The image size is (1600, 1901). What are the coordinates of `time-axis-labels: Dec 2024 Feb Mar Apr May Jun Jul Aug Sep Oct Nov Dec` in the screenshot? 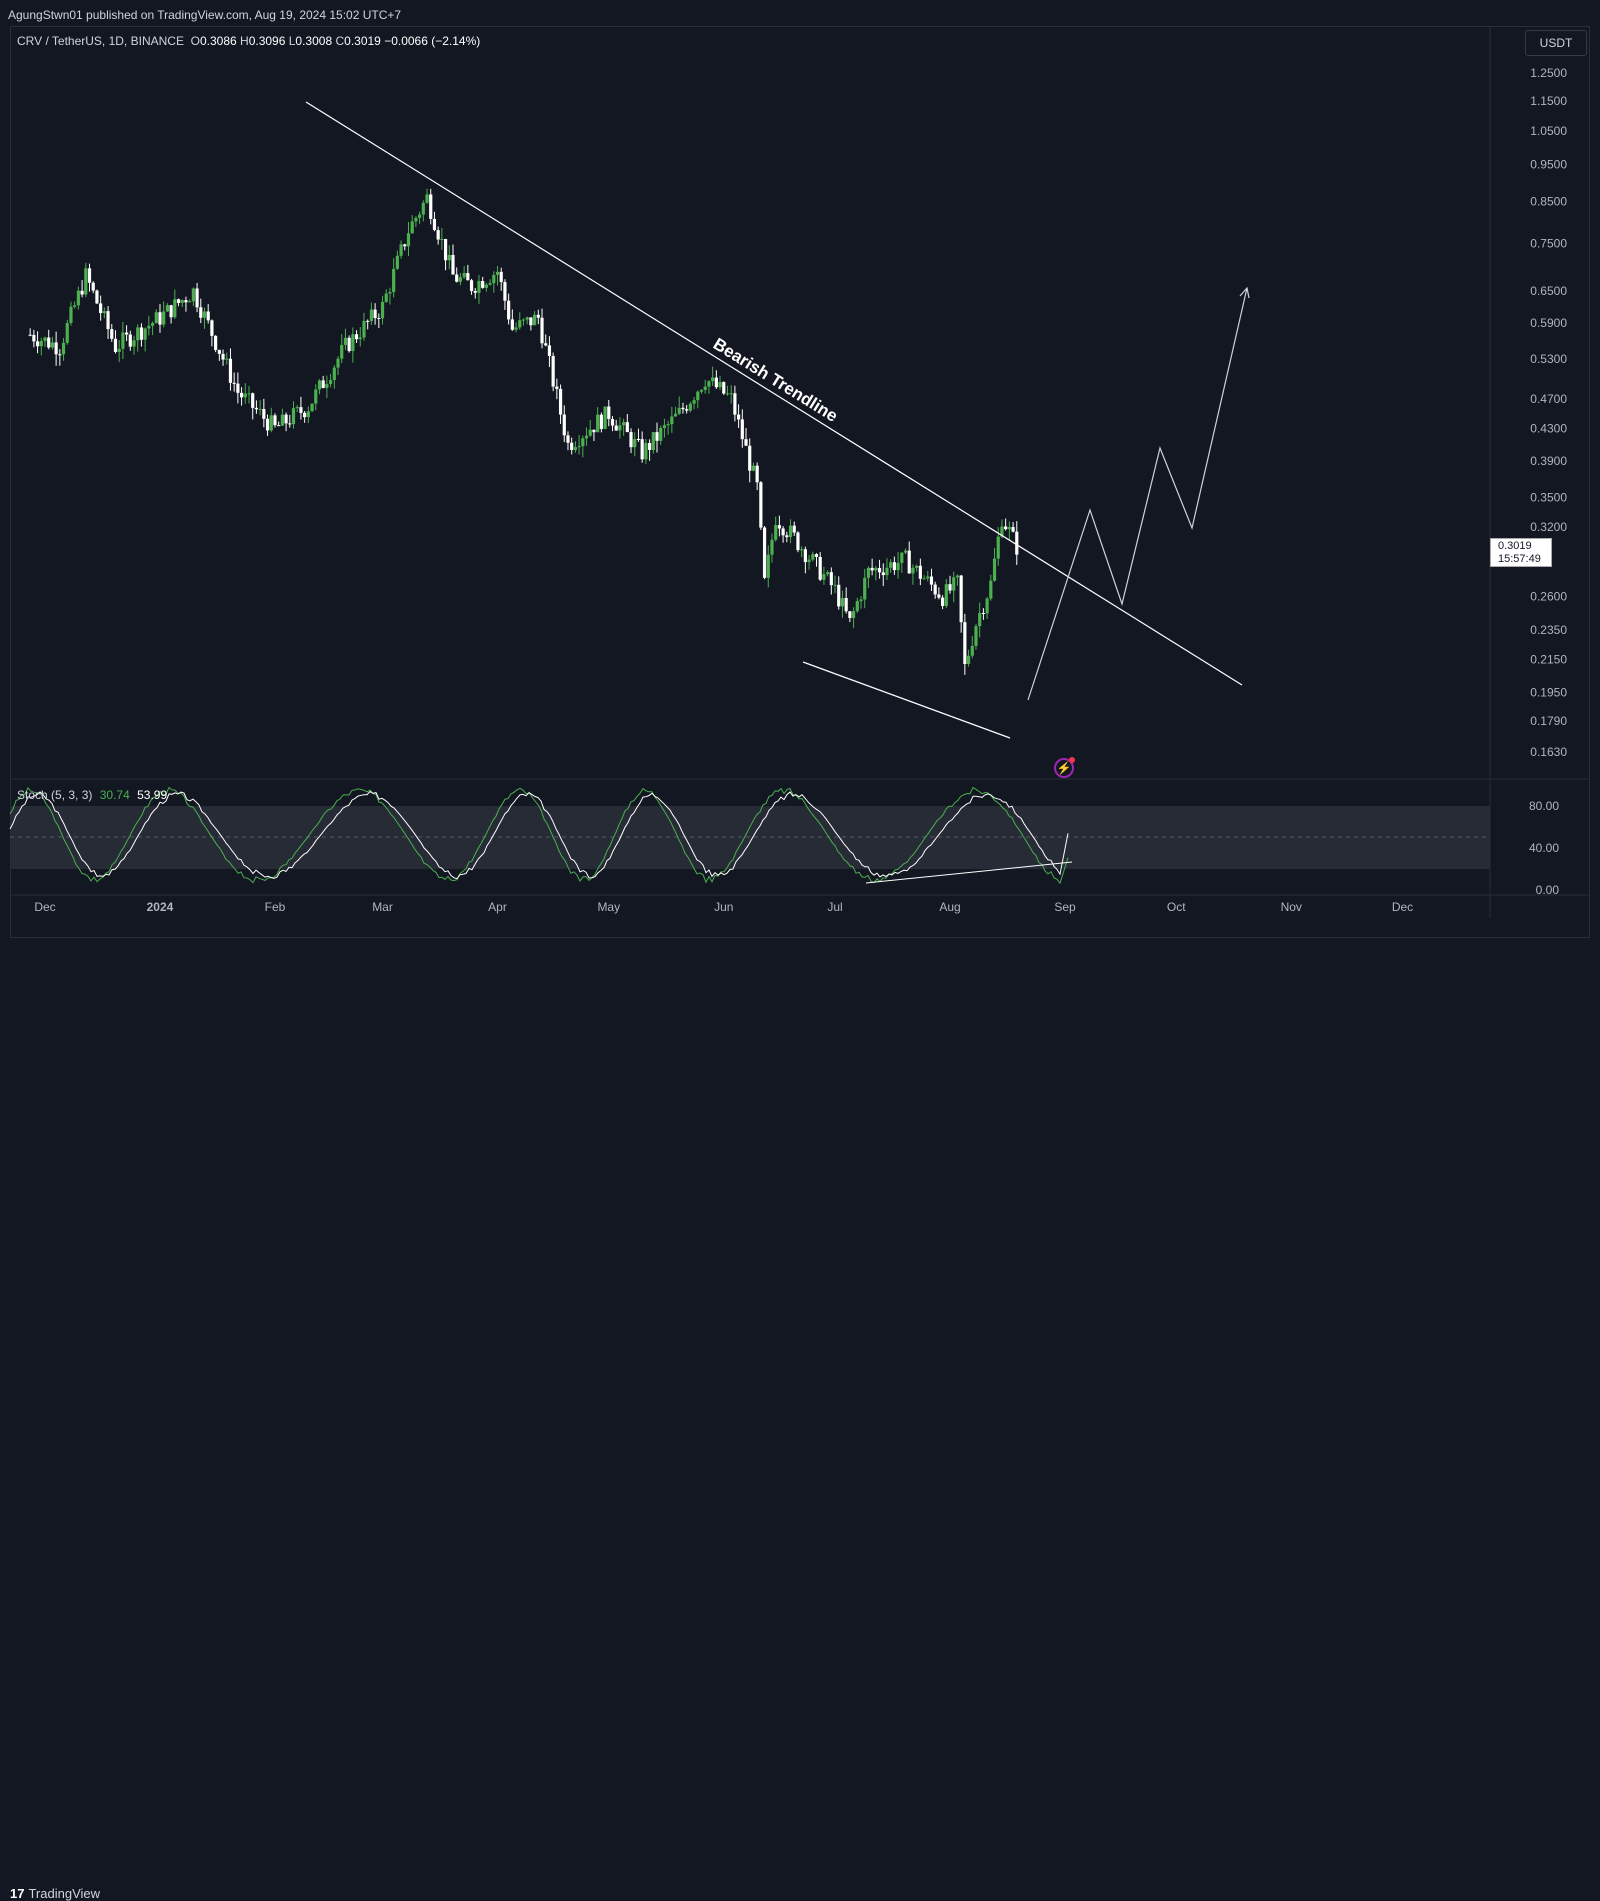 It's located at (723, 907).